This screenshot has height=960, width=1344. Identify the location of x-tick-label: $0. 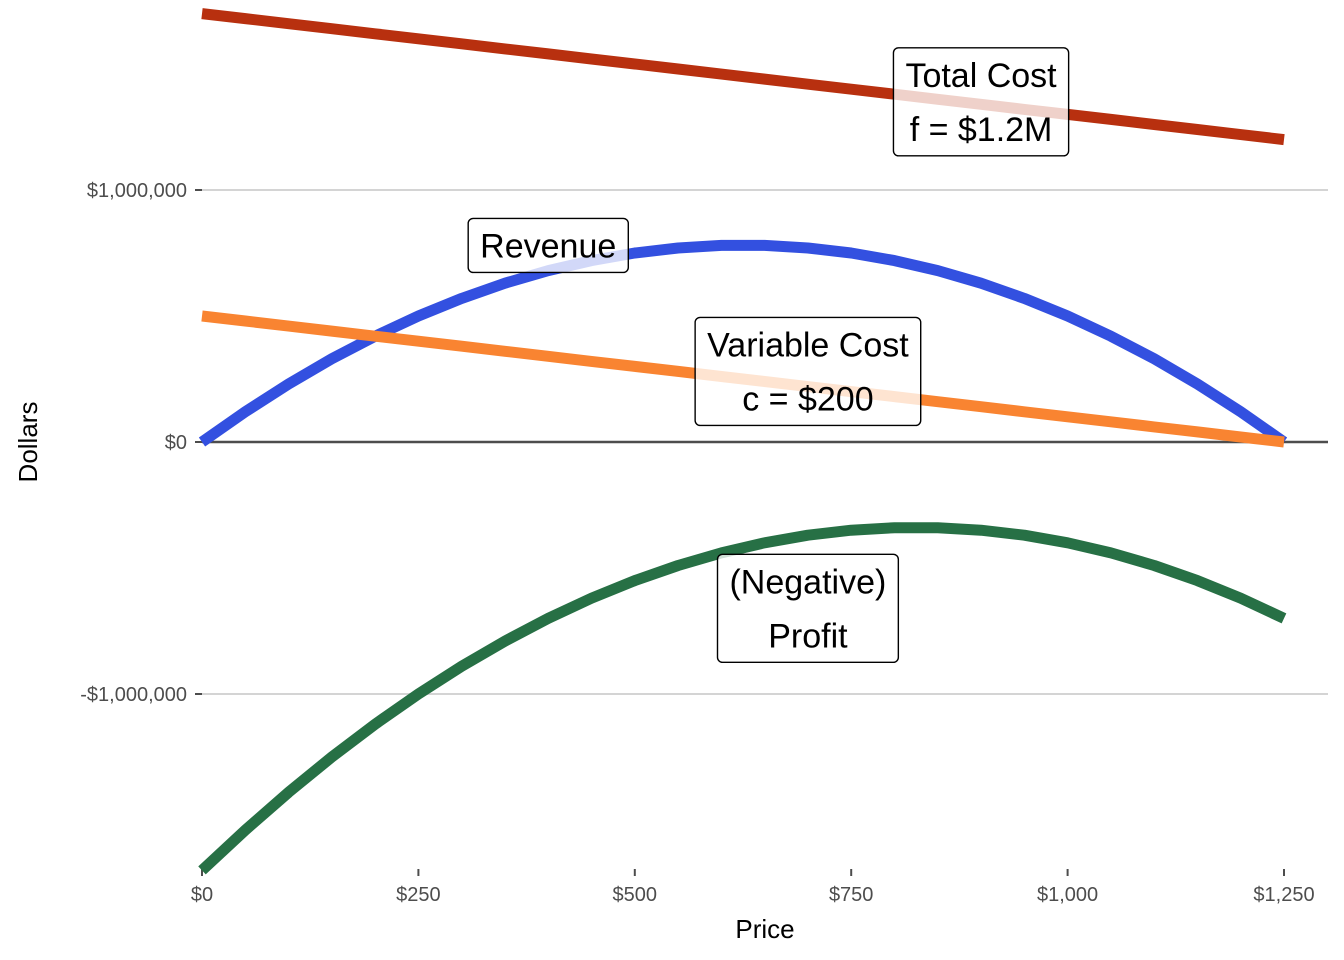
(202, 895).